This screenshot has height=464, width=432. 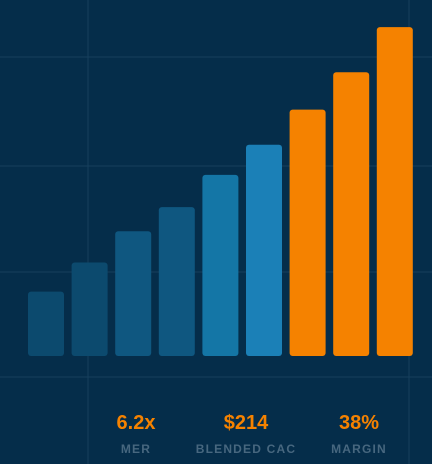 What do you see at coordinates (359, 423) in the screenshot?
I see `stat-margin-value: 38%` at bounding box center [359, 423].